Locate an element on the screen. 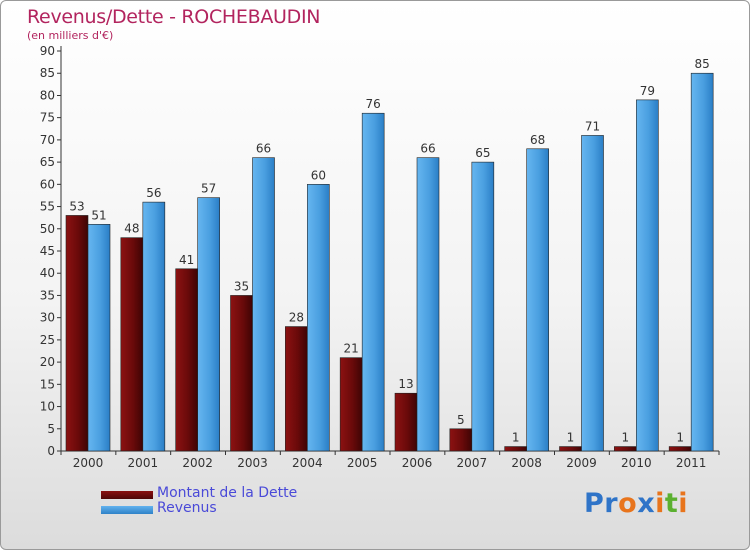 This screenshot has width=750, height=550. y-tick-label: 90 is located at coordinates (47, 51).